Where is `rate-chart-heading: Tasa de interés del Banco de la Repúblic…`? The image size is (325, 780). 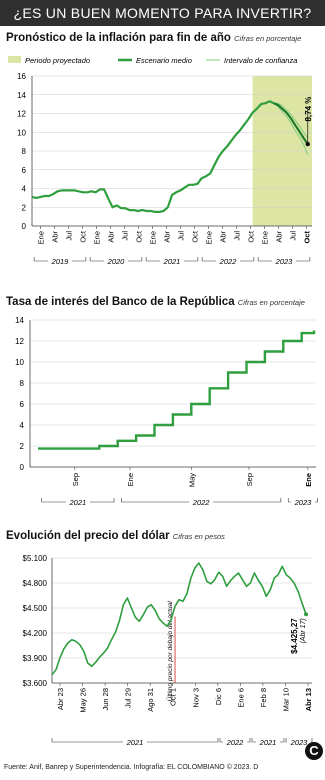
rate-chart-heading: Tasa de interés del Banco de la Repúblic… is located at coordinates (155, 302).